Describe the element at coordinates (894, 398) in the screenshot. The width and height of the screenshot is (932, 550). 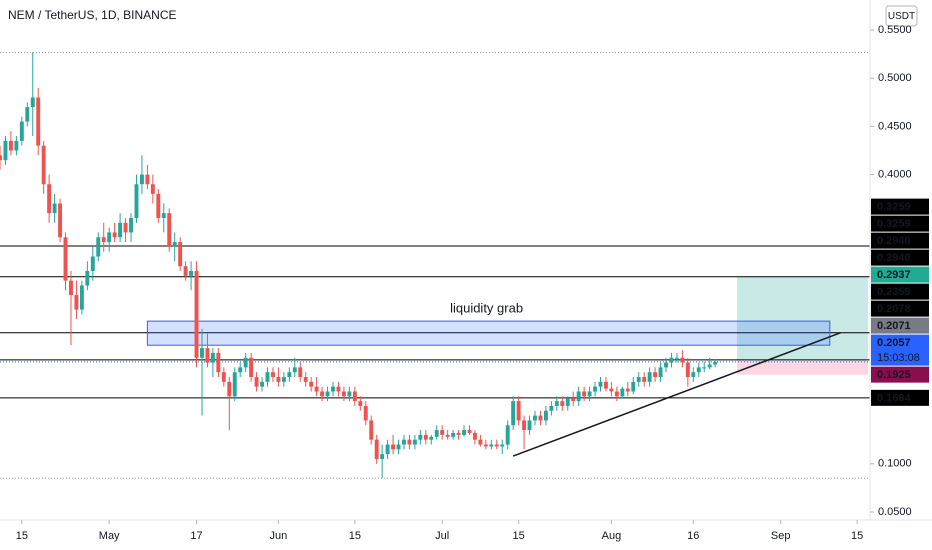
I see `price-tag-label: 0.1684` at that location.